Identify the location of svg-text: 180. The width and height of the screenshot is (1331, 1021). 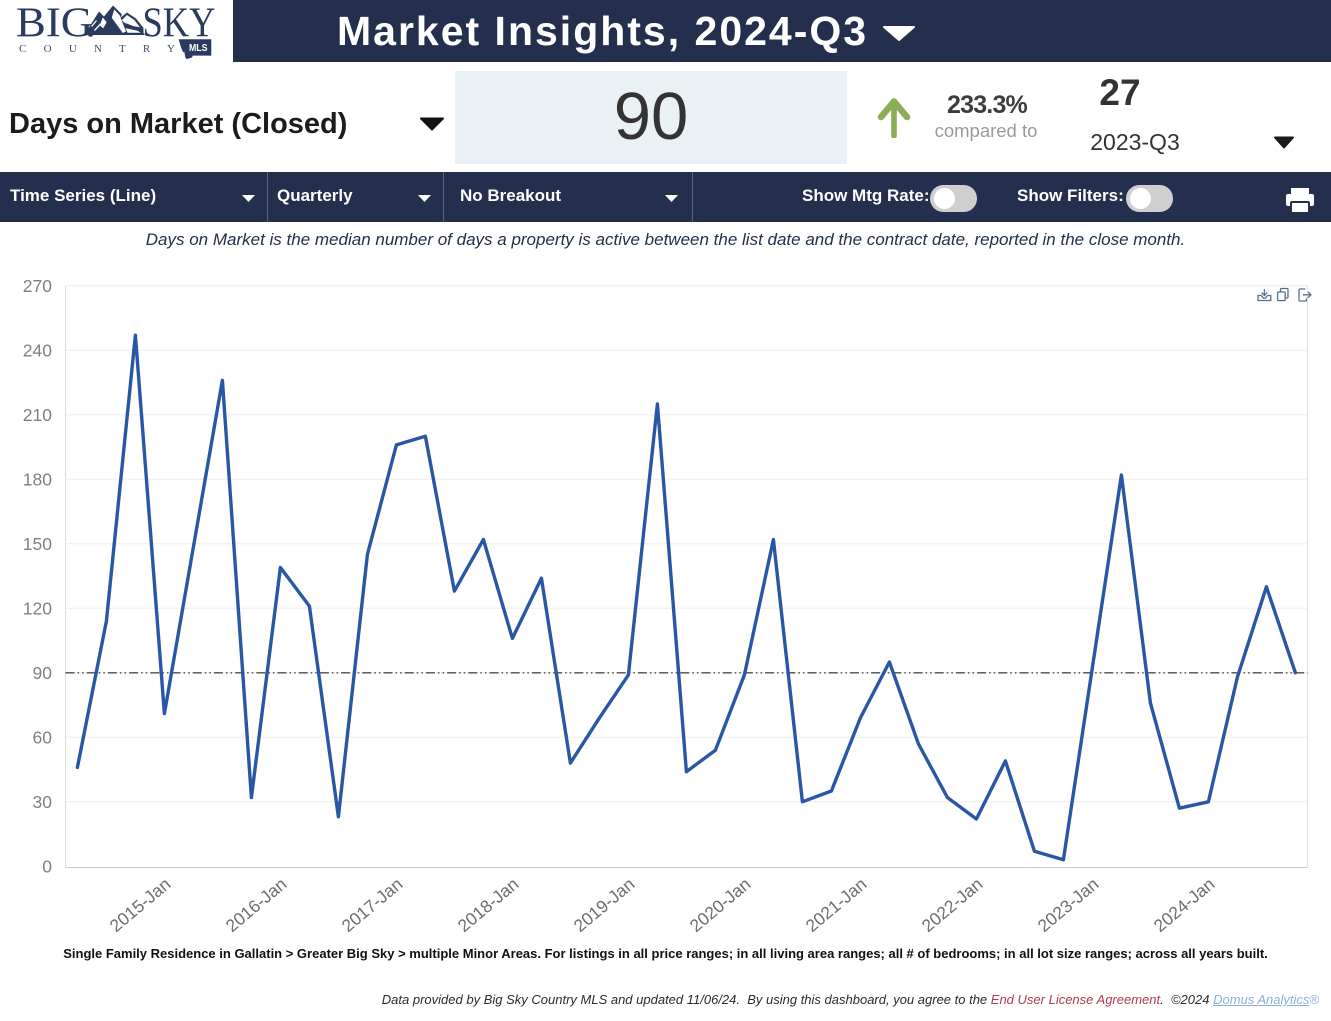
(37, 479).